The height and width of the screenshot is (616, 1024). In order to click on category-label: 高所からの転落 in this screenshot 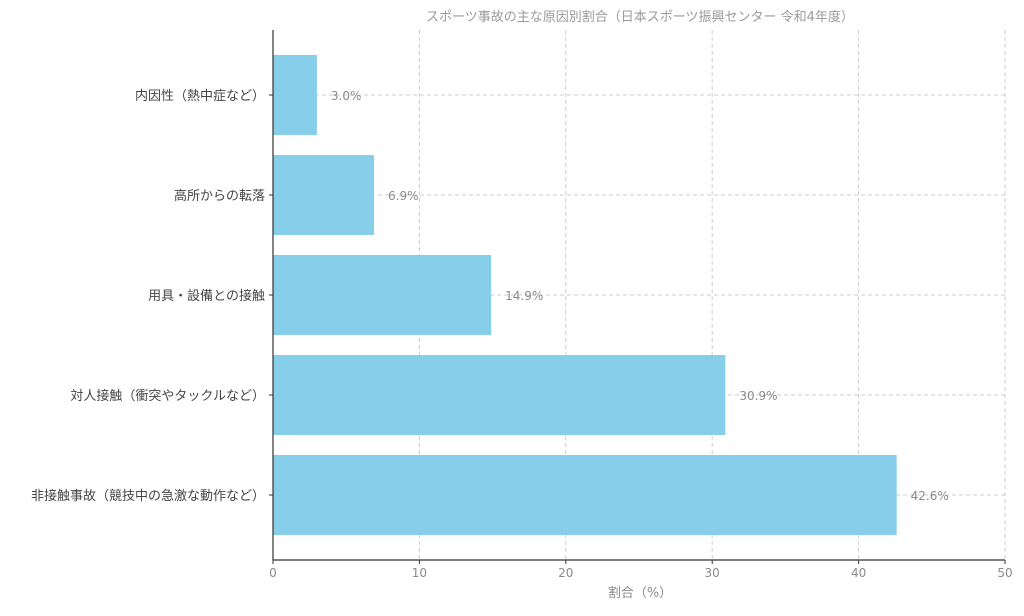, I will do `click(219, 196)`.